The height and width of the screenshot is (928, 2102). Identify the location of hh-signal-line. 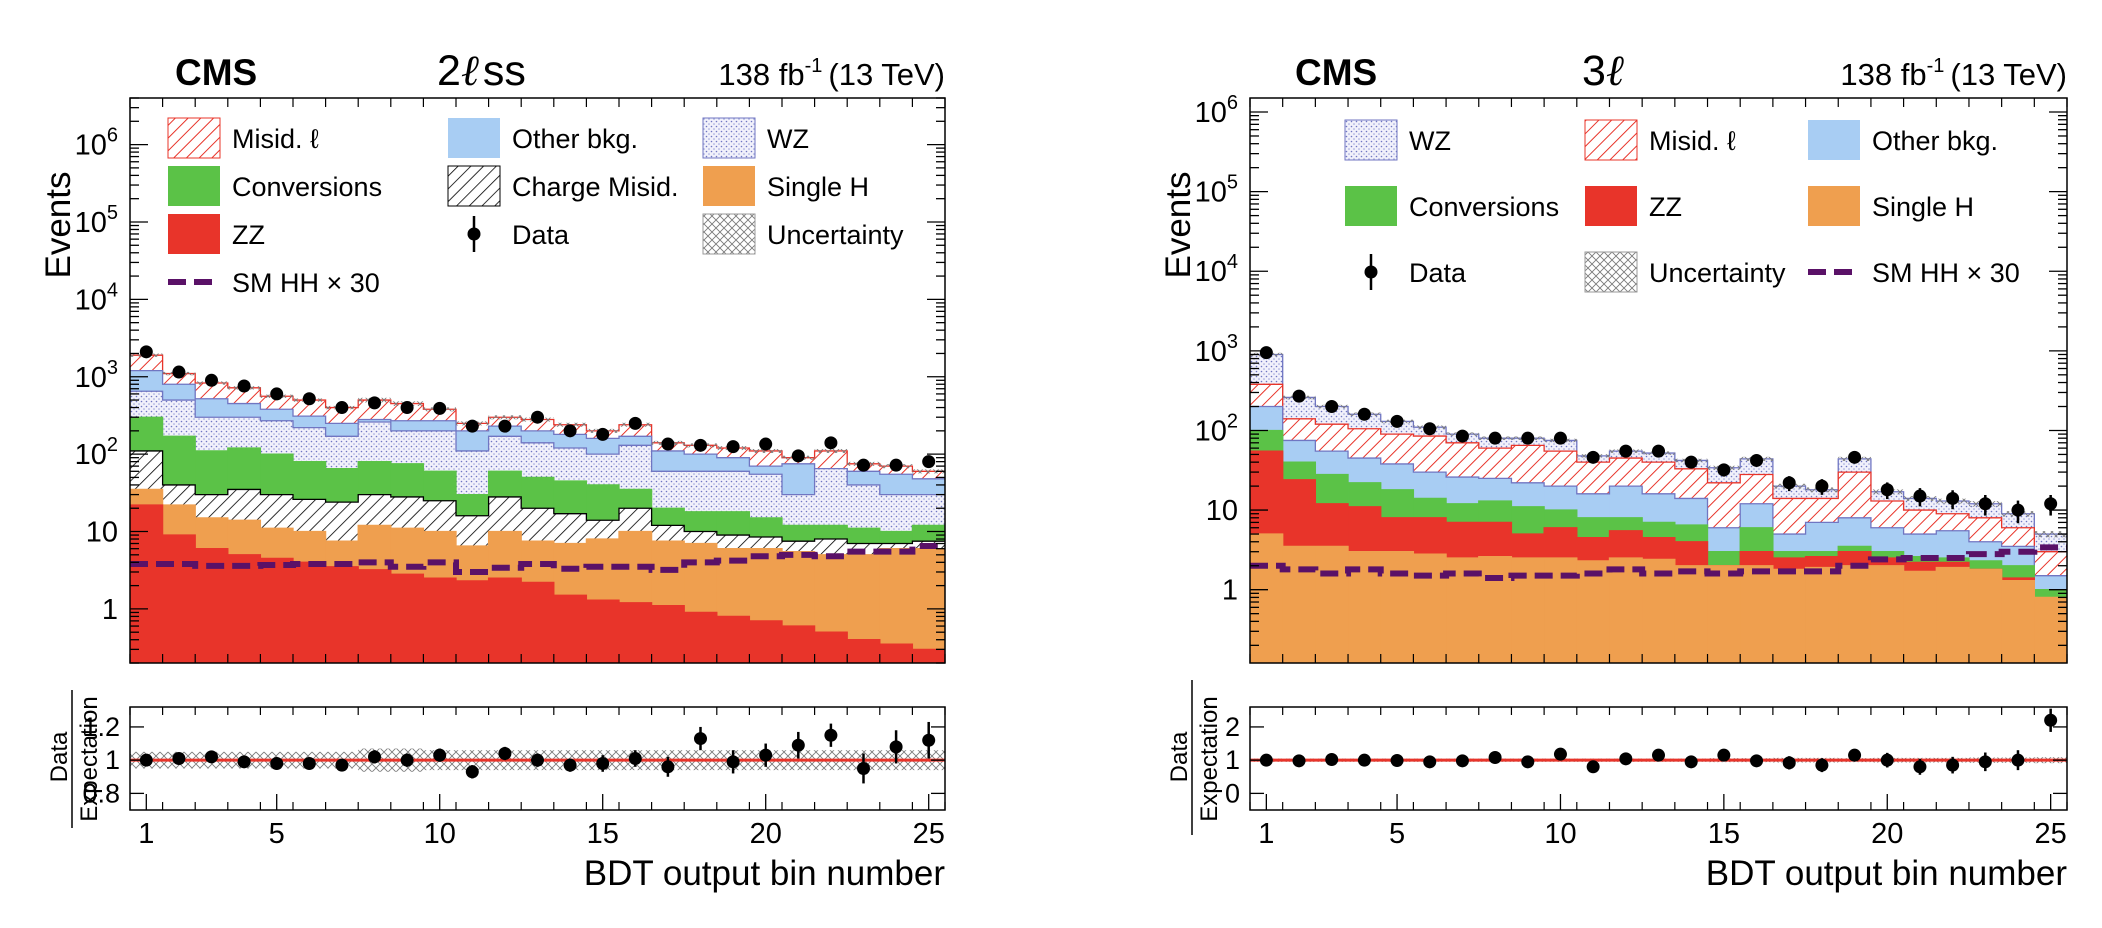
(1658, 563).